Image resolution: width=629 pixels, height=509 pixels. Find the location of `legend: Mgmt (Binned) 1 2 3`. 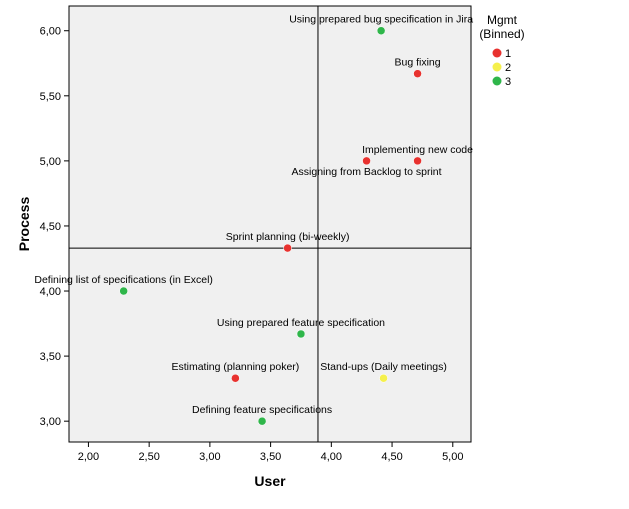

legend: Mgmt (Binned) 1 2 3 is located at coordinates (501, 50).